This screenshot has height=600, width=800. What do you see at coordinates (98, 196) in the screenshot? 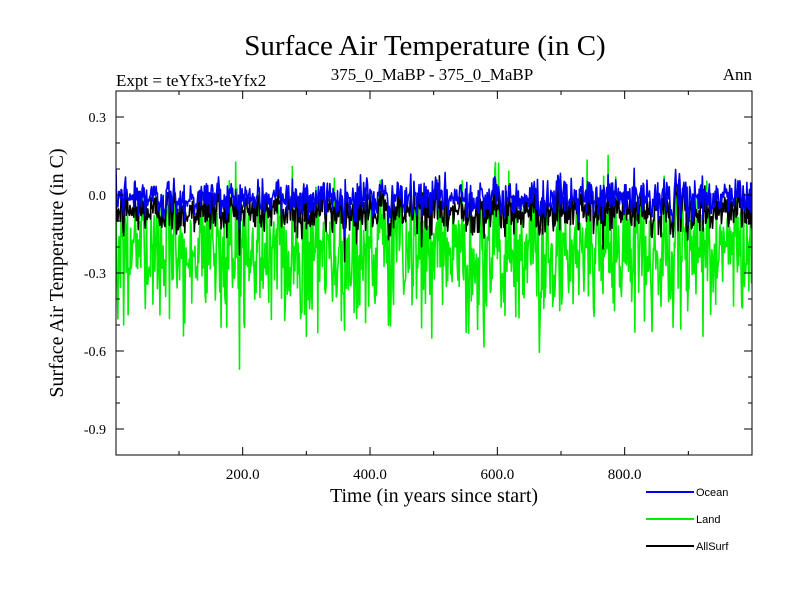
I see `y-tick-label: 0.0` at bounding box center [98, 196].